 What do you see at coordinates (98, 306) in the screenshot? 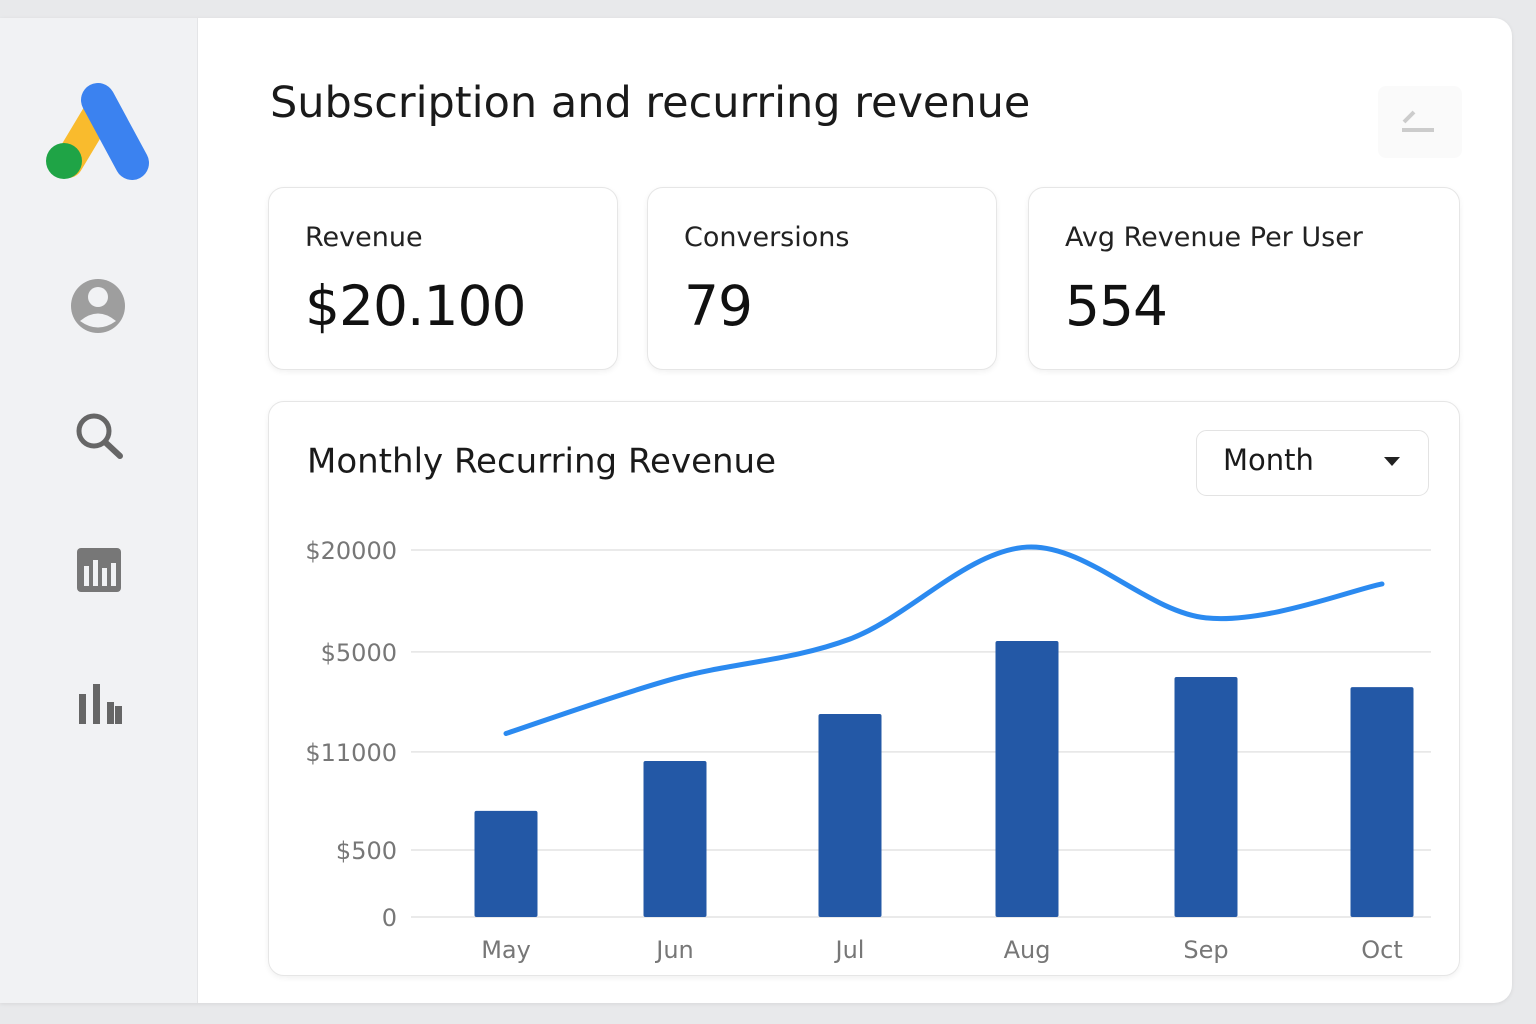
I see `profile-icon` at bounding box center [98, 306].